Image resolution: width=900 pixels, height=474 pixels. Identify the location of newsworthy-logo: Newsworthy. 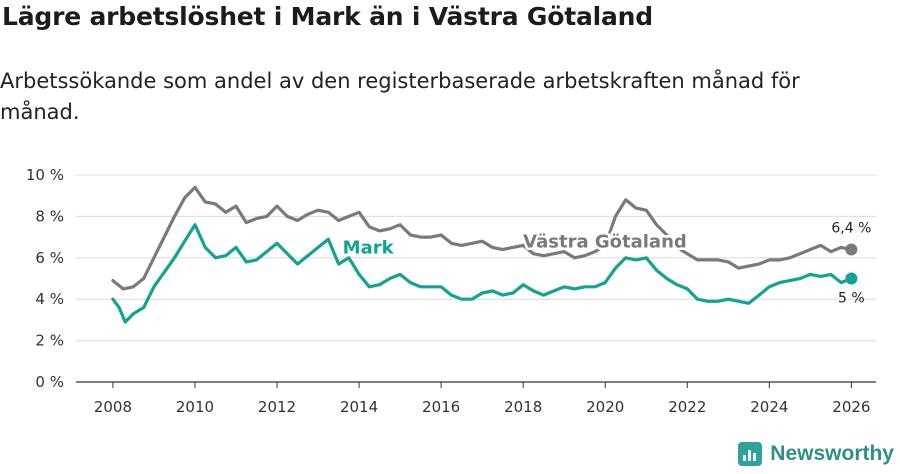
(816, 454).